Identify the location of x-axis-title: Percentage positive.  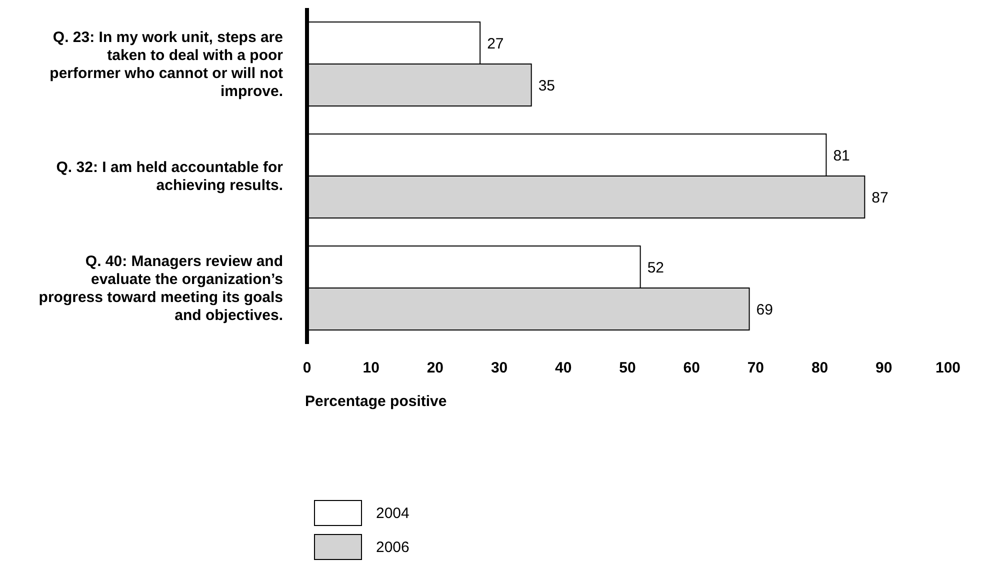
(376, 401).